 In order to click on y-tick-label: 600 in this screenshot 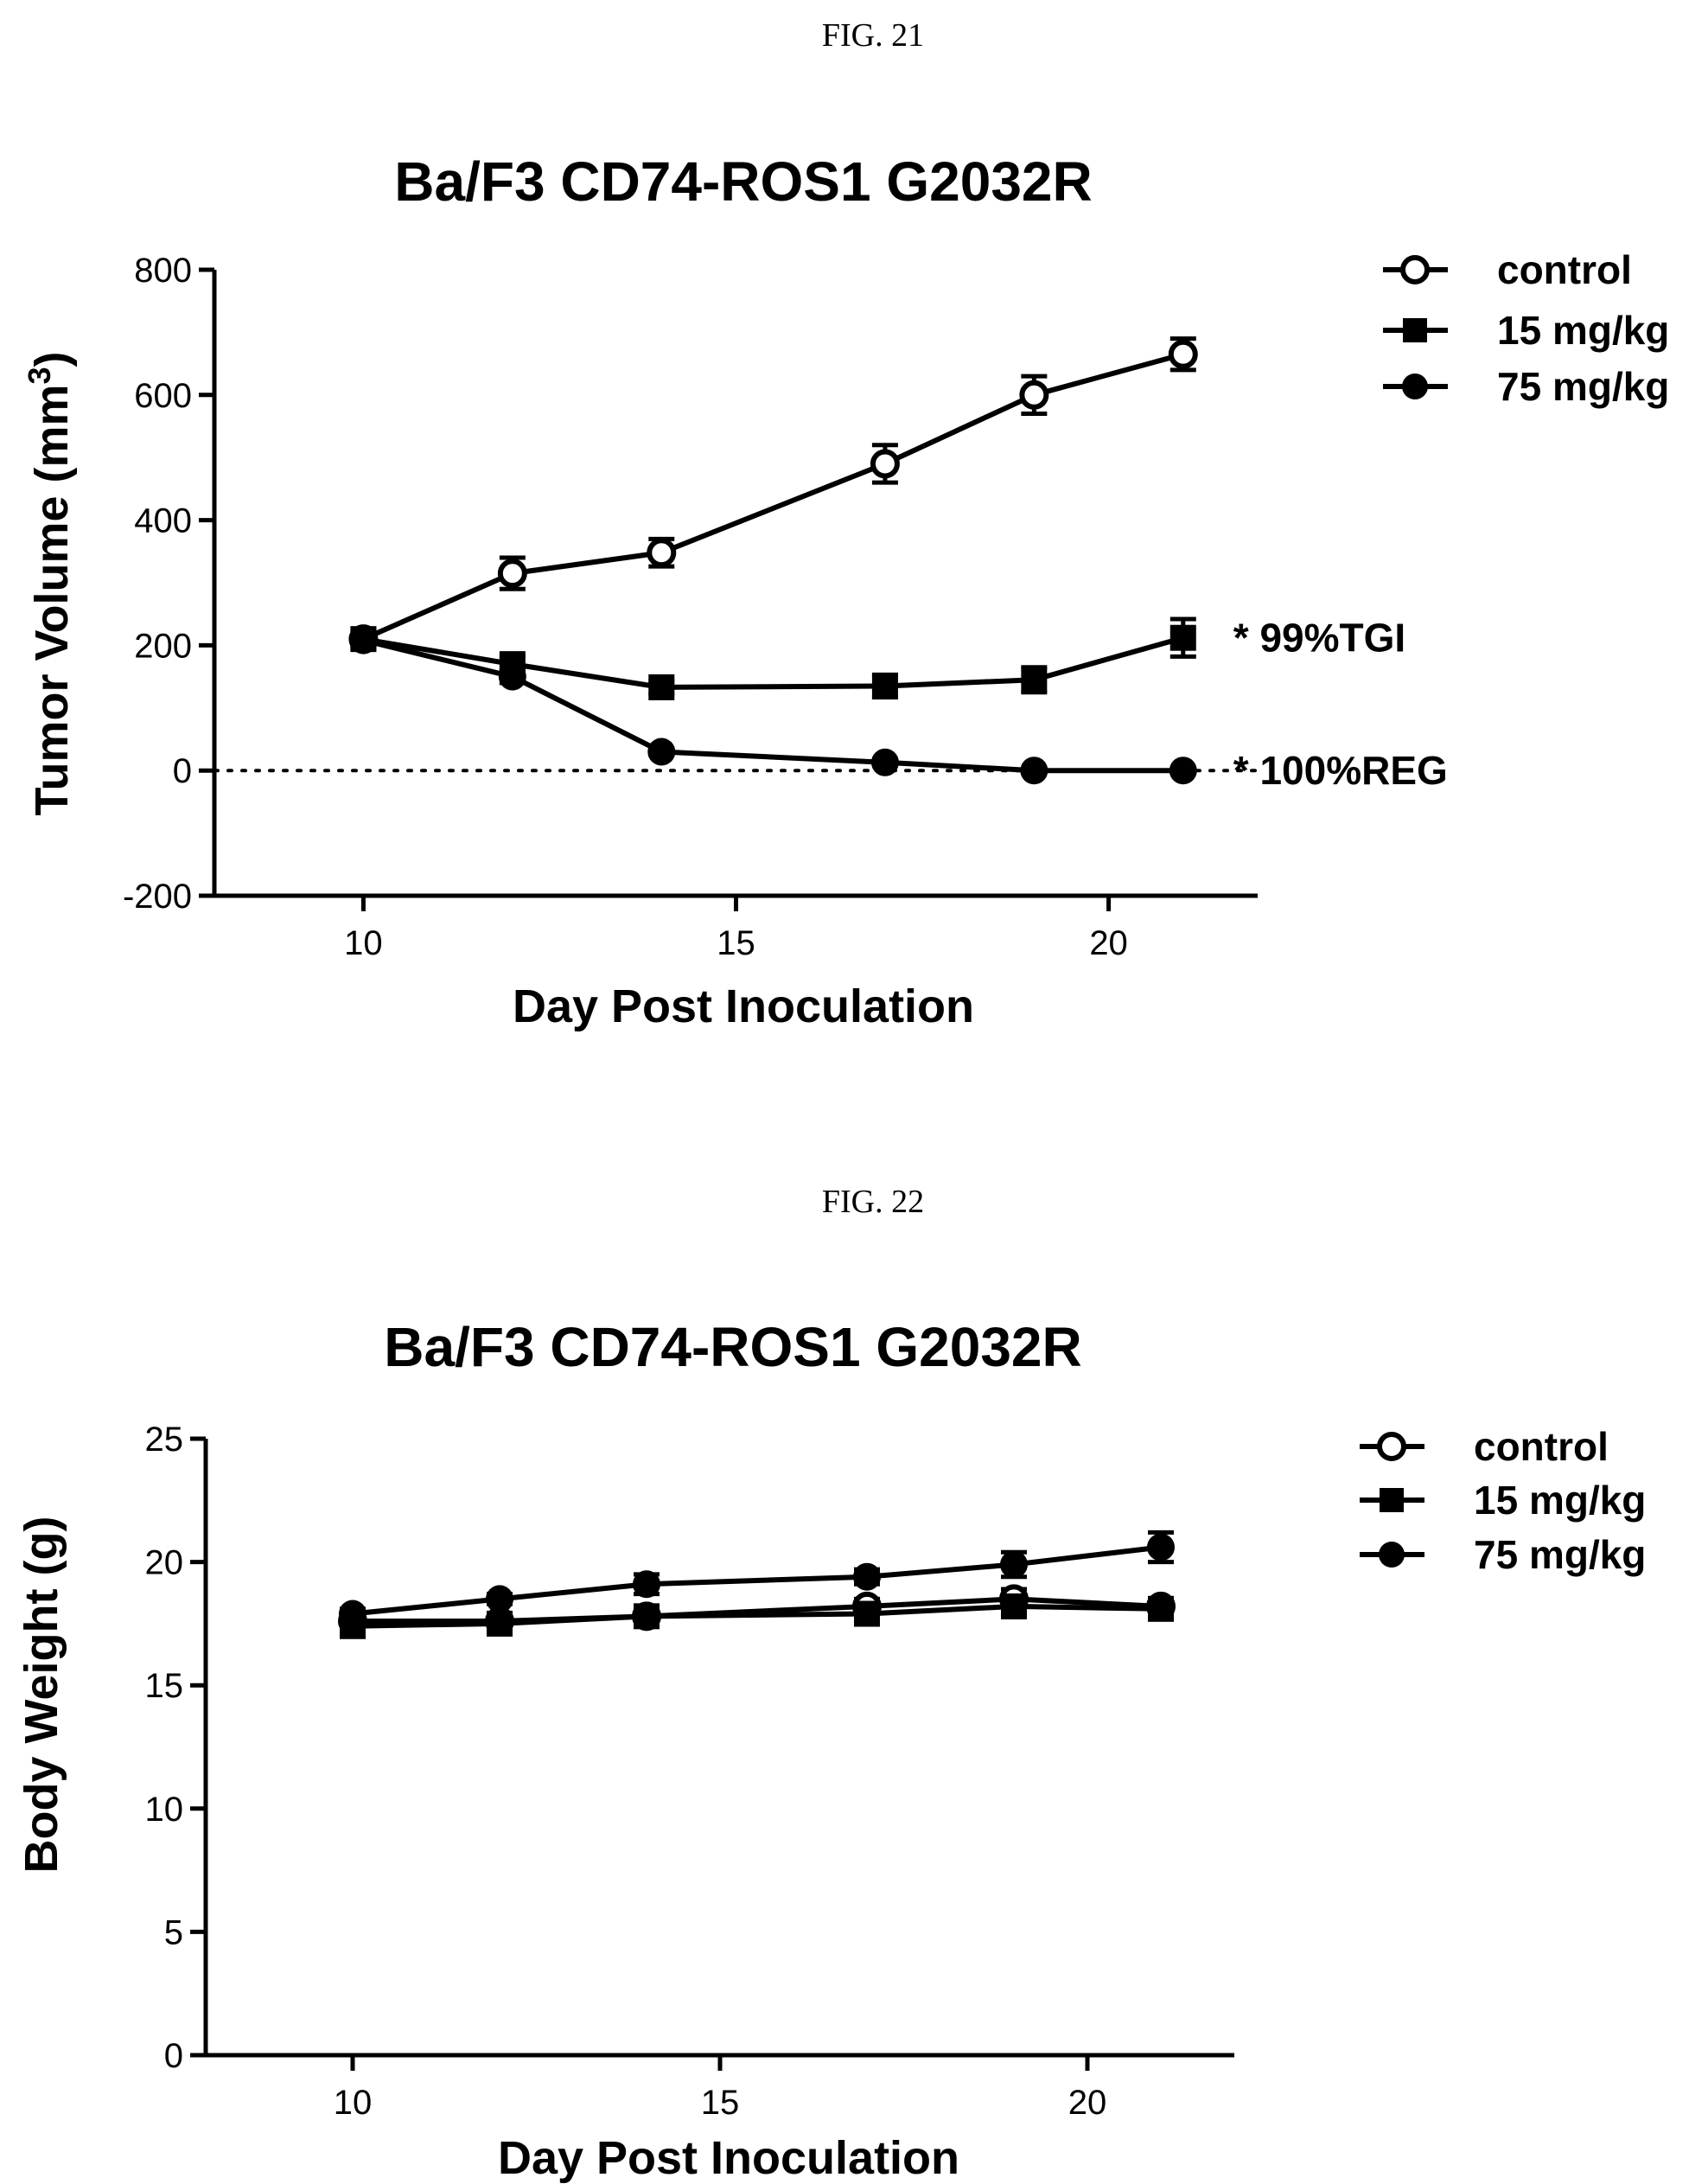, I will do `click(163, 396)`.